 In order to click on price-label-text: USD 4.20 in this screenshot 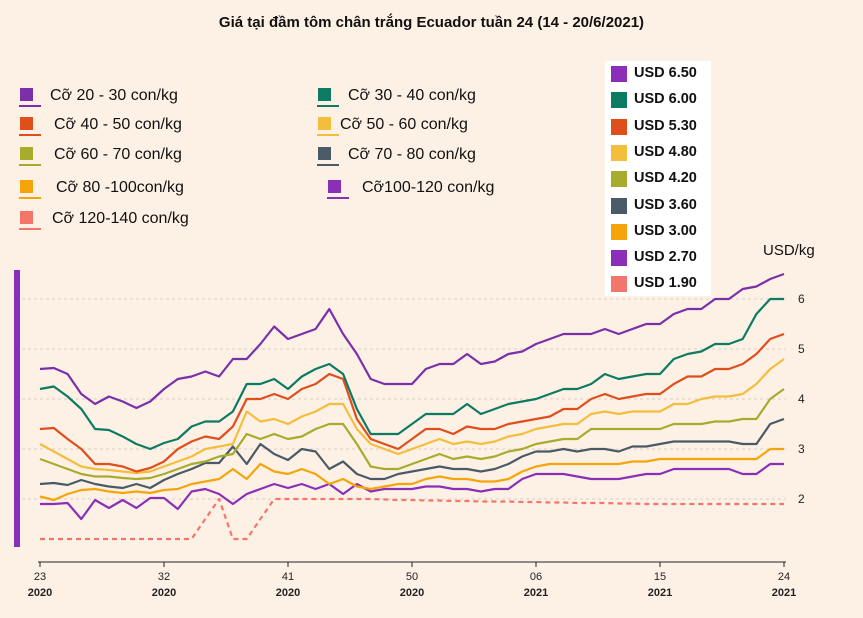, I will do `click(665, 178)`.